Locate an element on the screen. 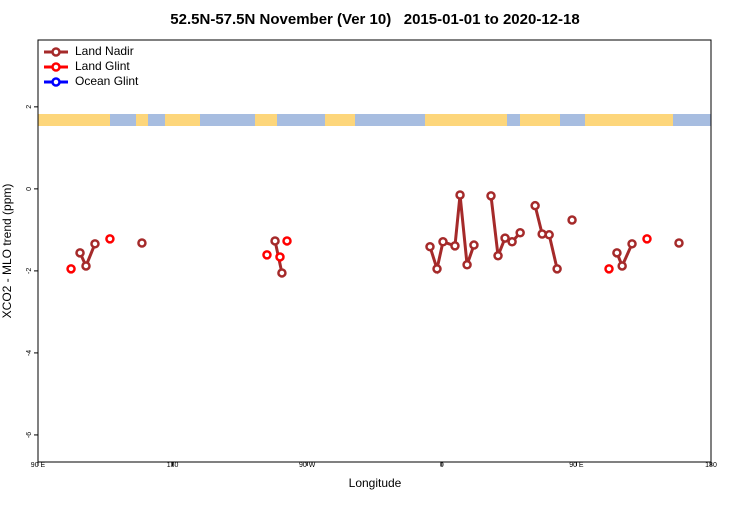 The image size is (750, 505). surface-strip is located at coordinates (374, 120).